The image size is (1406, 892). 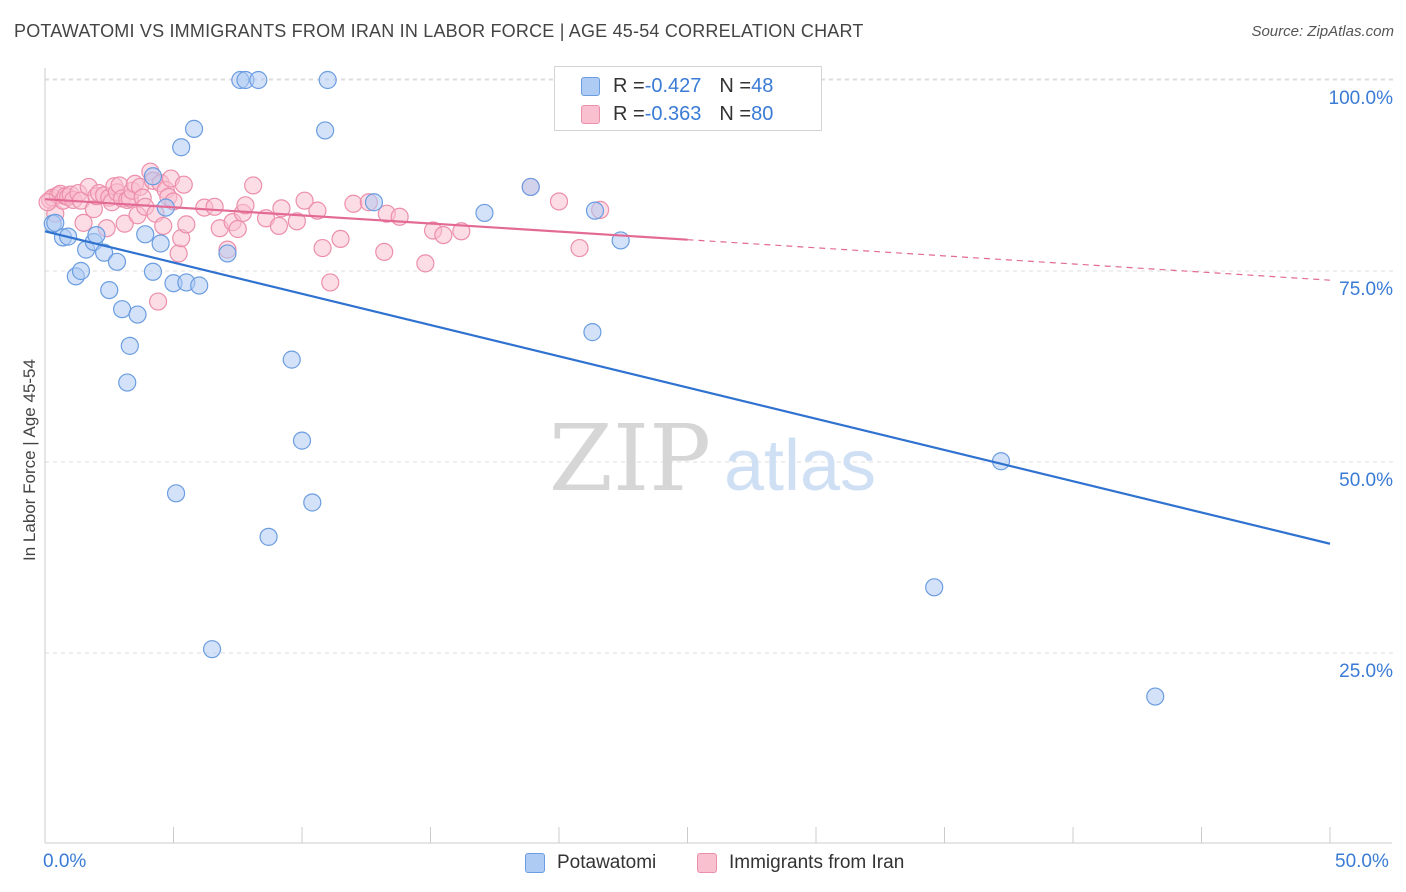 What do you see at coordinates (673, 85) in the screenshot?
I see `legend-r-value: -0.427` at bounding box center [673, 85].